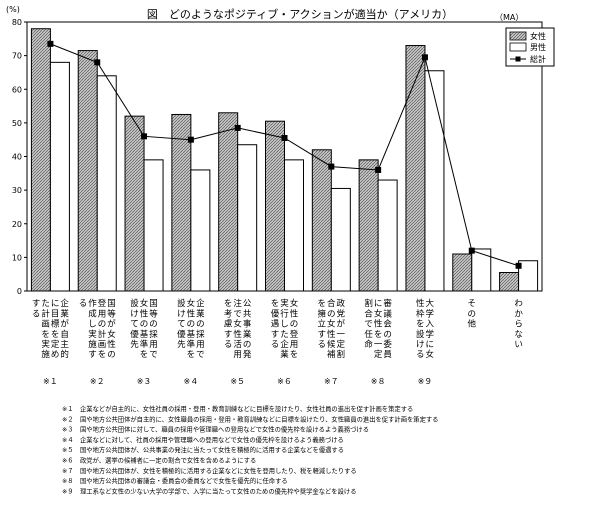 The width and height of the screenshot is (594, 512). I want to click on category-label-line: わからない, so click(518, 324).